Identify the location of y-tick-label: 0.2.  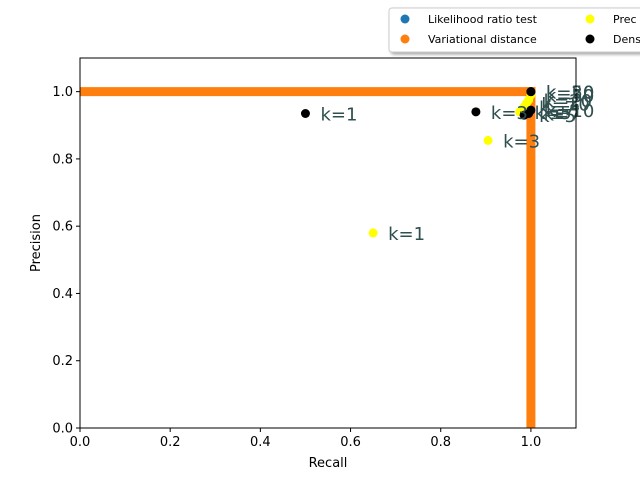
(62, 361).